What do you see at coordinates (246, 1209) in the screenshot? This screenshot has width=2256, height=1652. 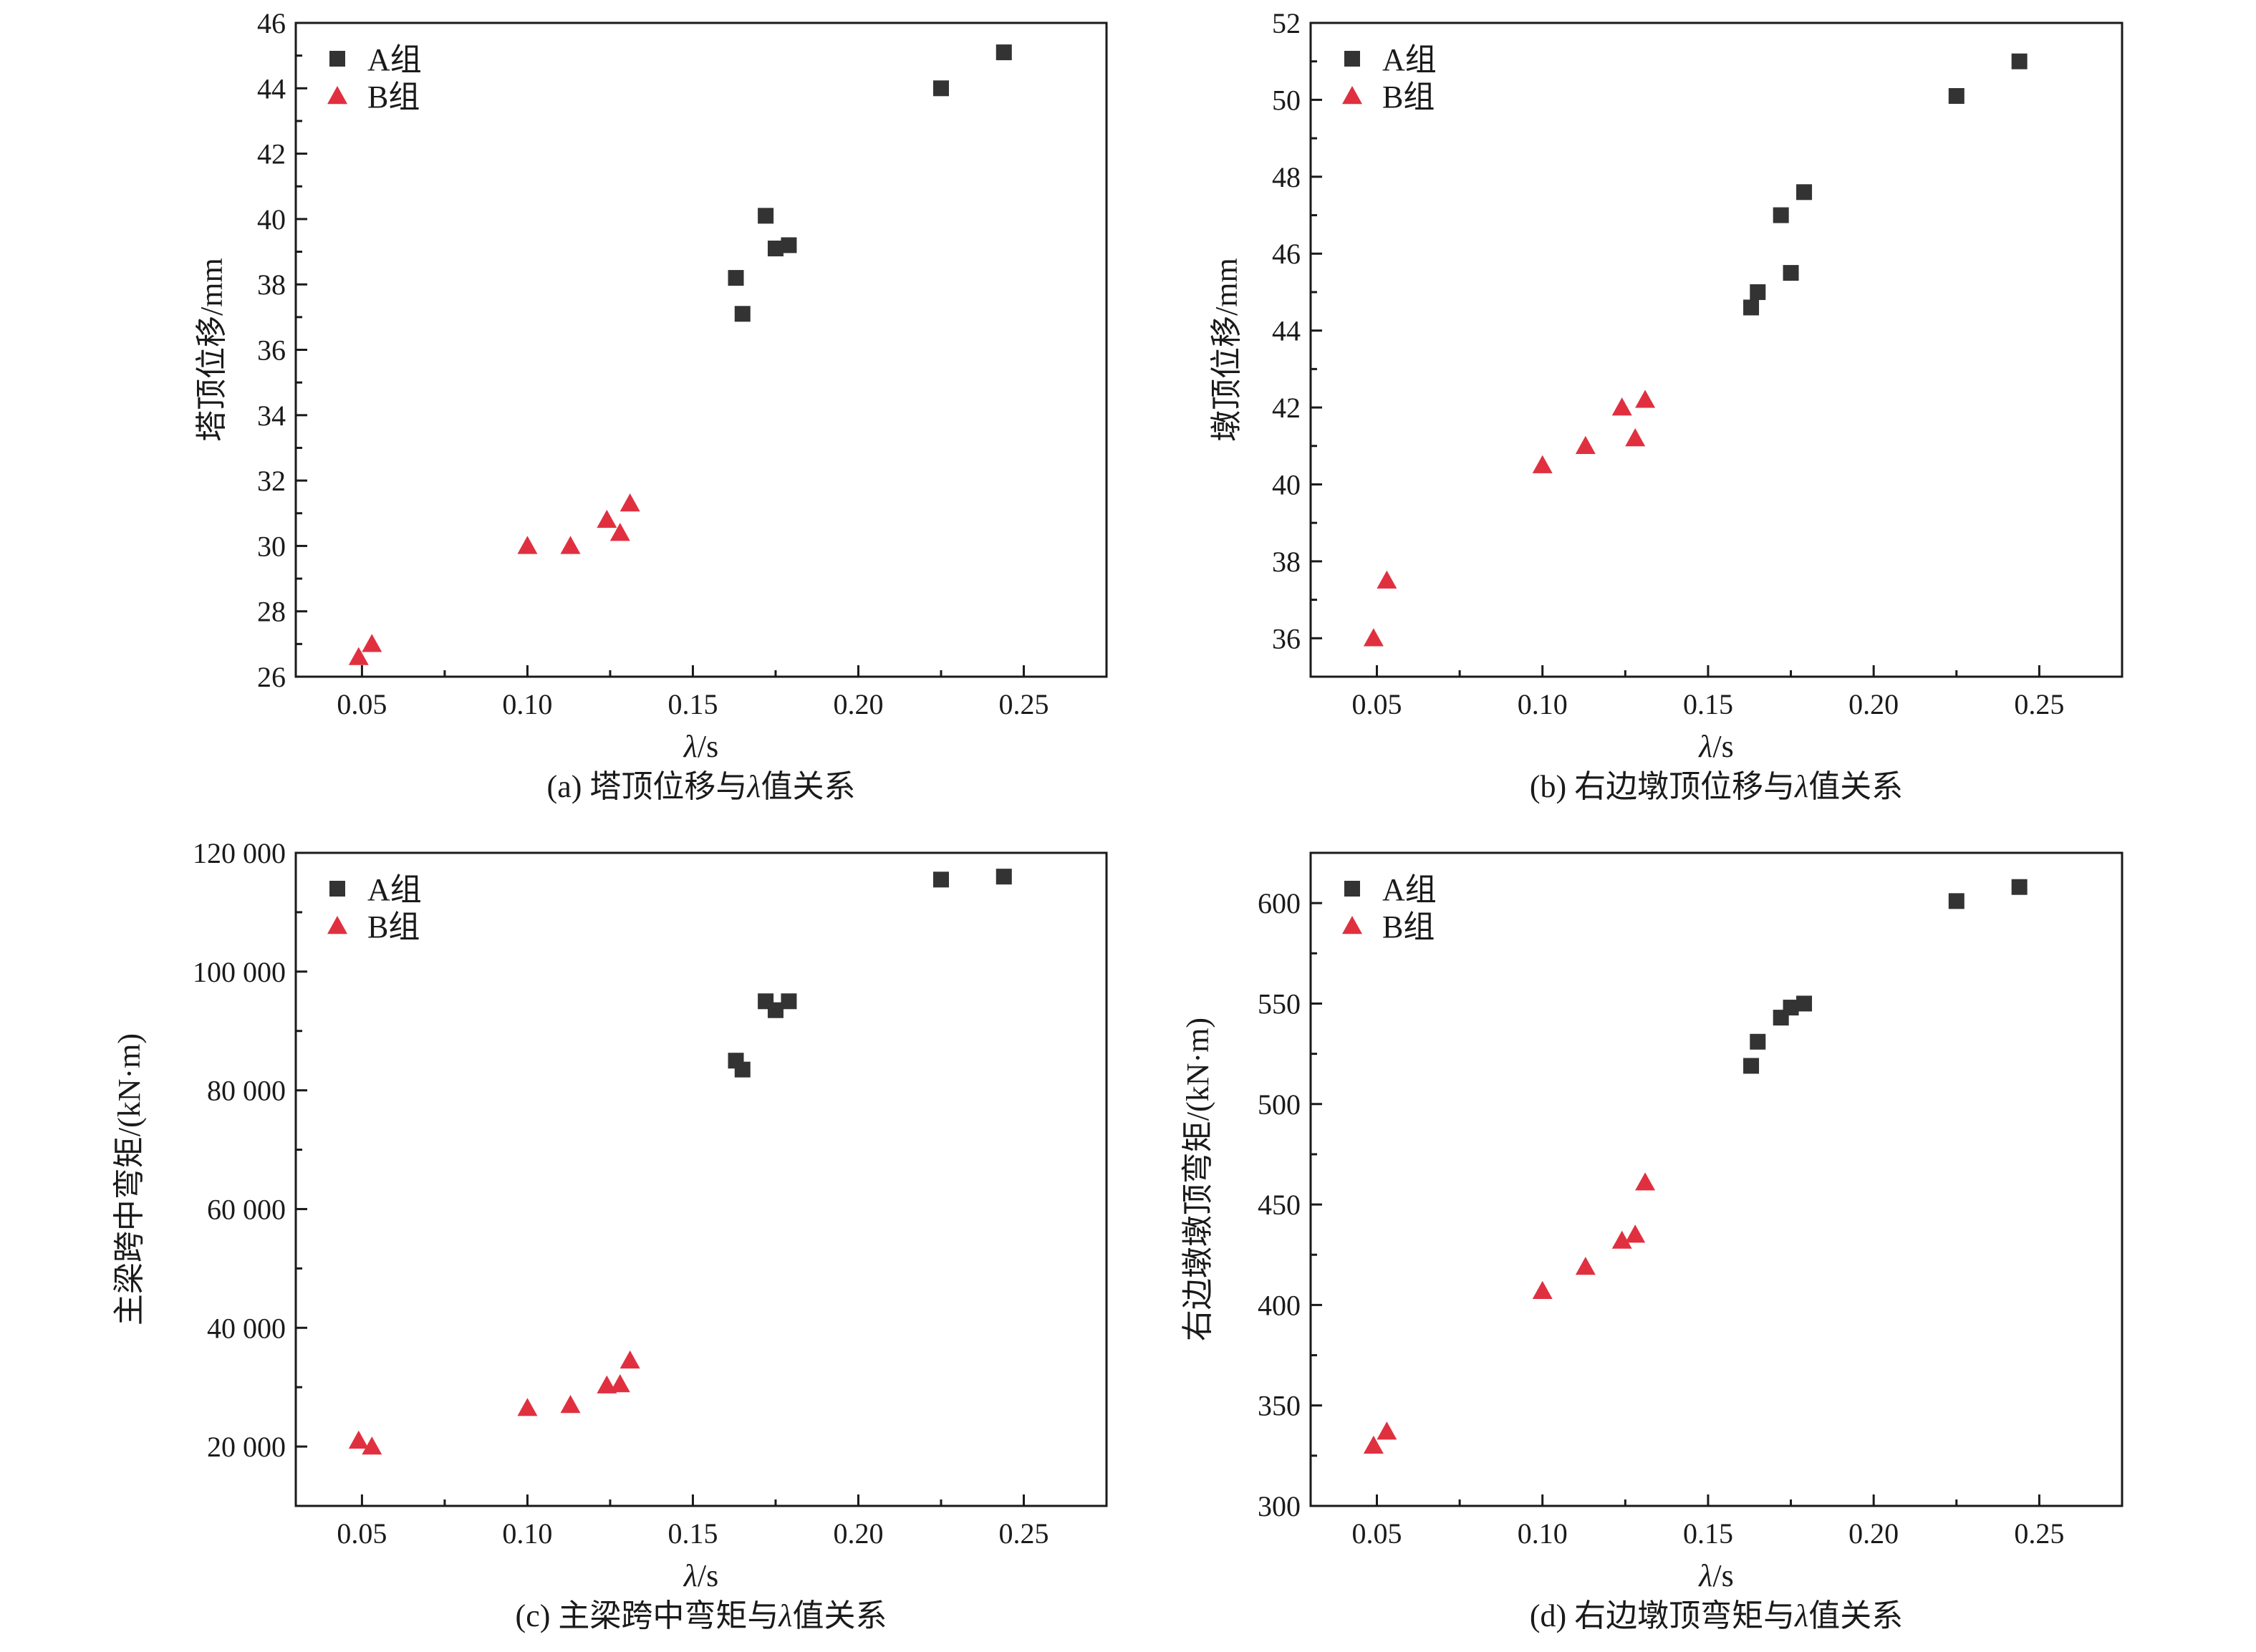 I see `y-tick-label: 60 000` at bounding box center [246, 1209].